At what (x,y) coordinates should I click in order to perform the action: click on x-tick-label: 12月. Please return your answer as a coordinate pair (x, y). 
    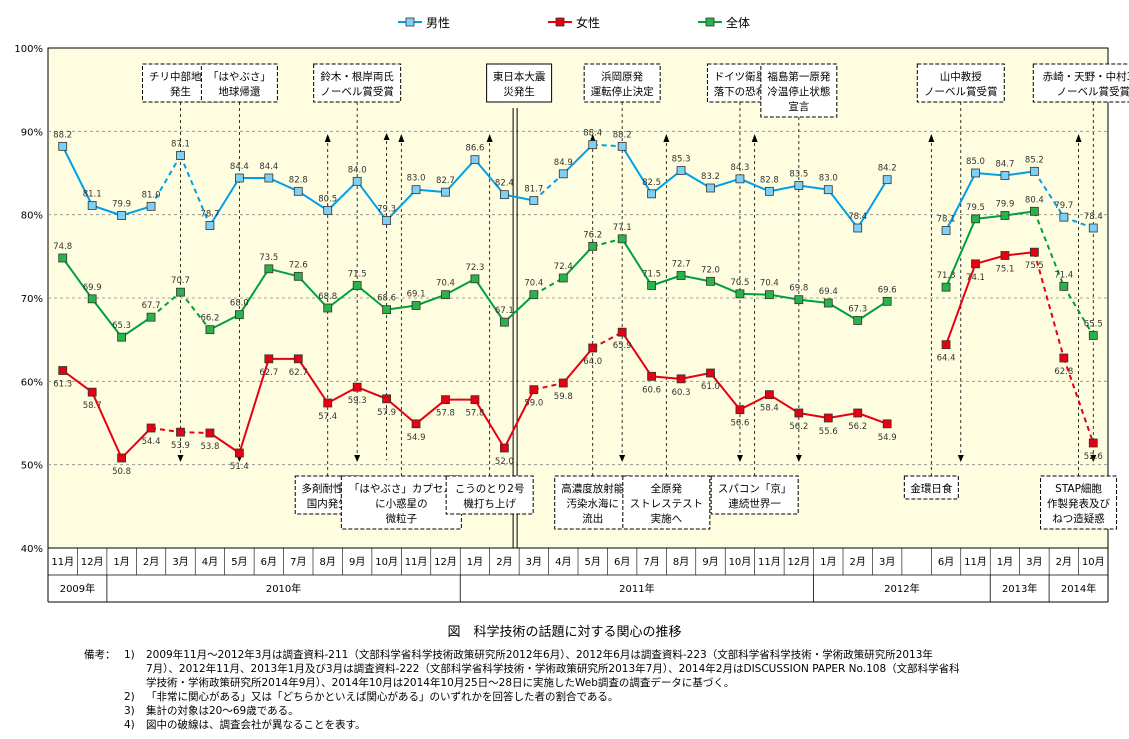
    Looking at the image, I should click on (798, 562).